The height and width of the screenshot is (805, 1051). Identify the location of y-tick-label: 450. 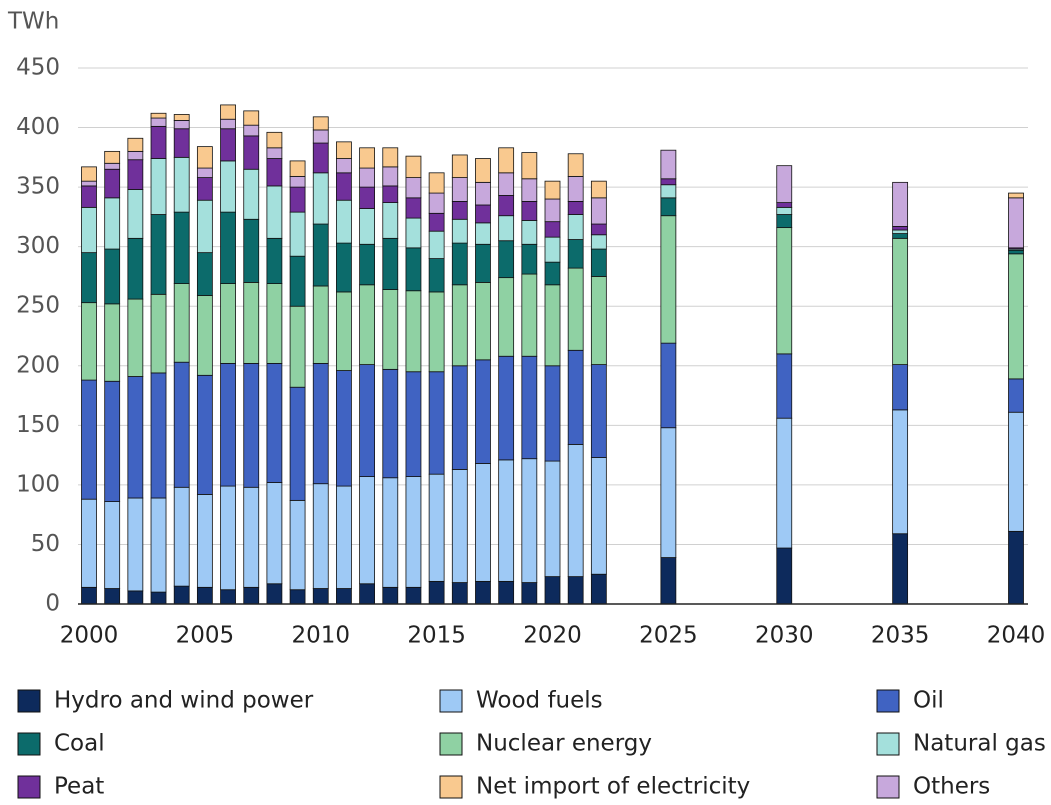
(38, 68).